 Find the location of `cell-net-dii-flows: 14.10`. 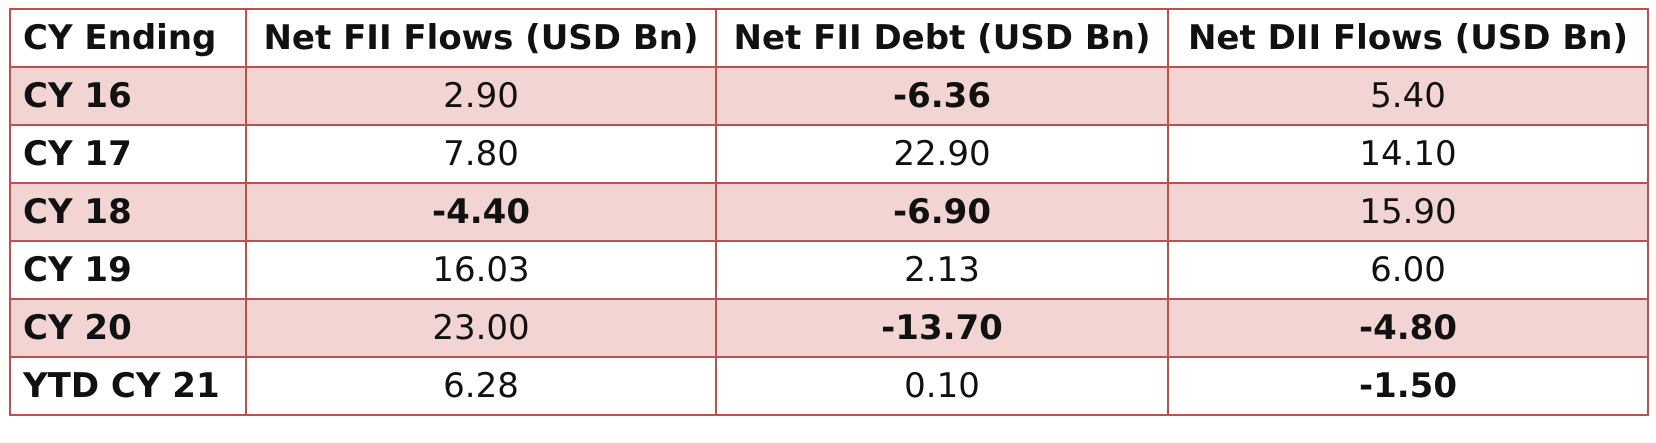

cell-net-dii-flows: 14.10 is located at coordinates (1408, 154).